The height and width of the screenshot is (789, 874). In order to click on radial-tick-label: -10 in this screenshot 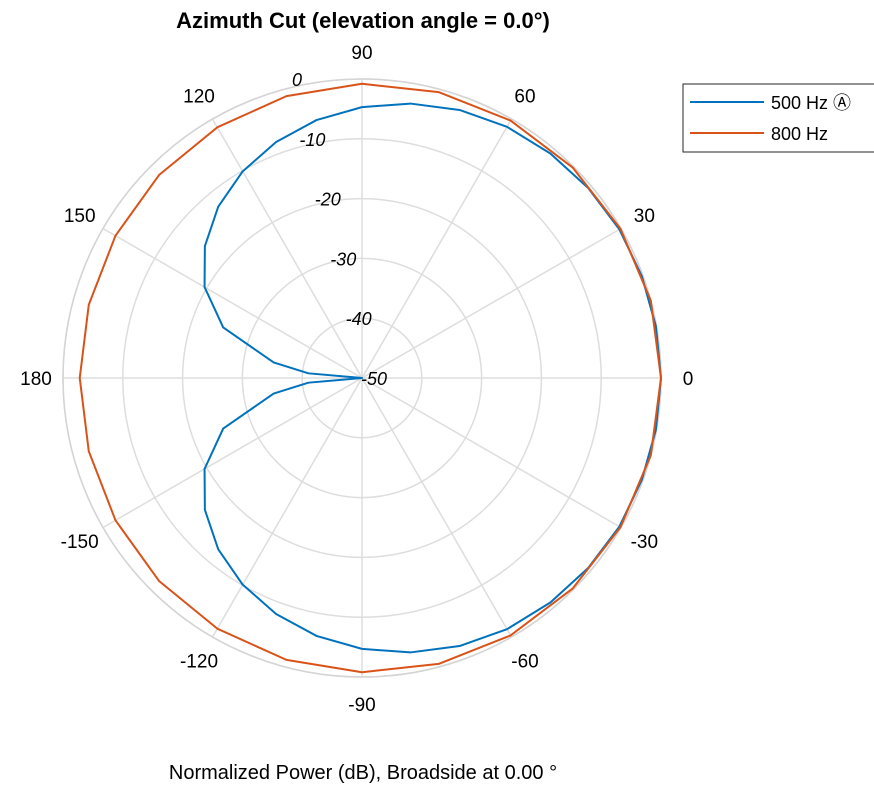, I will do `click(312, 140)`.